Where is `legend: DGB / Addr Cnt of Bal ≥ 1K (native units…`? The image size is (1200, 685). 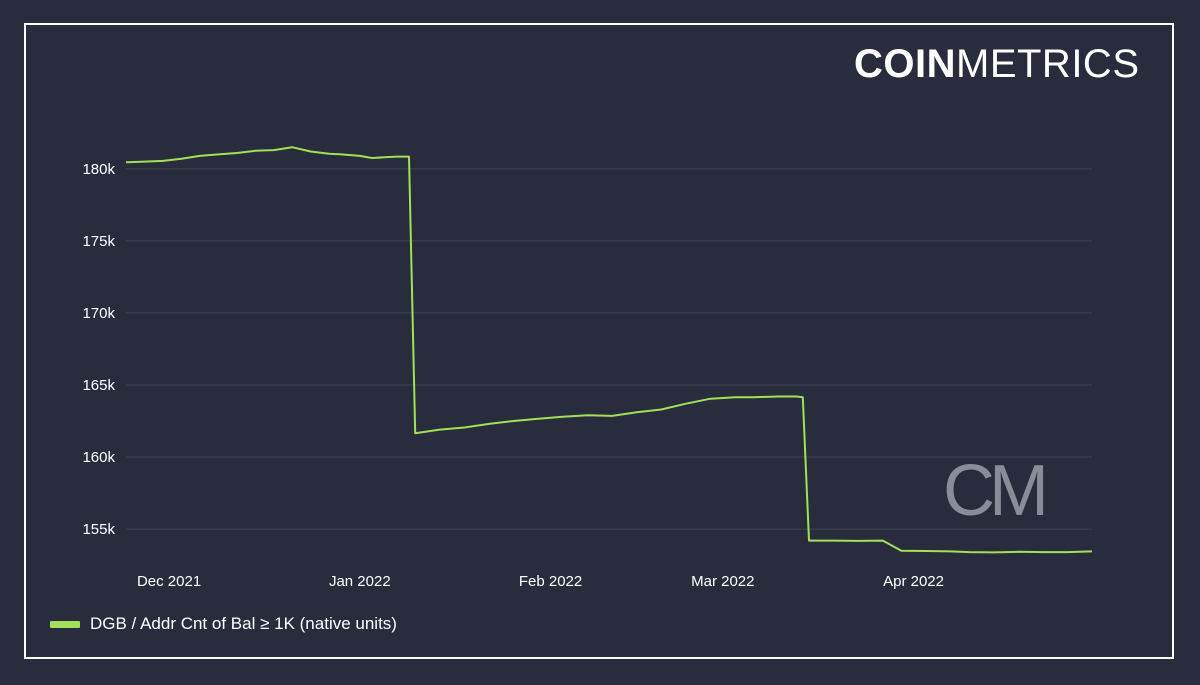
legend: DGB / Addr Cnt of Bal ≥ 1K (native units… is located at coordinates (223, 624).